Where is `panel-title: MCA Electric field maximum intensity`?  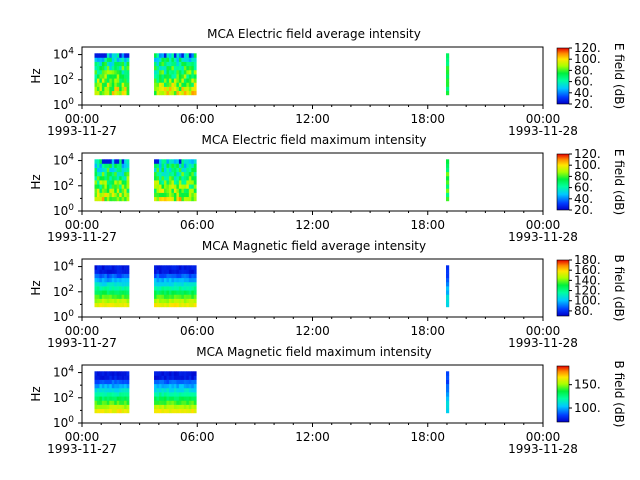
panel-title: MCA Electric field maximum intensity is located at coordinates (313, 140).